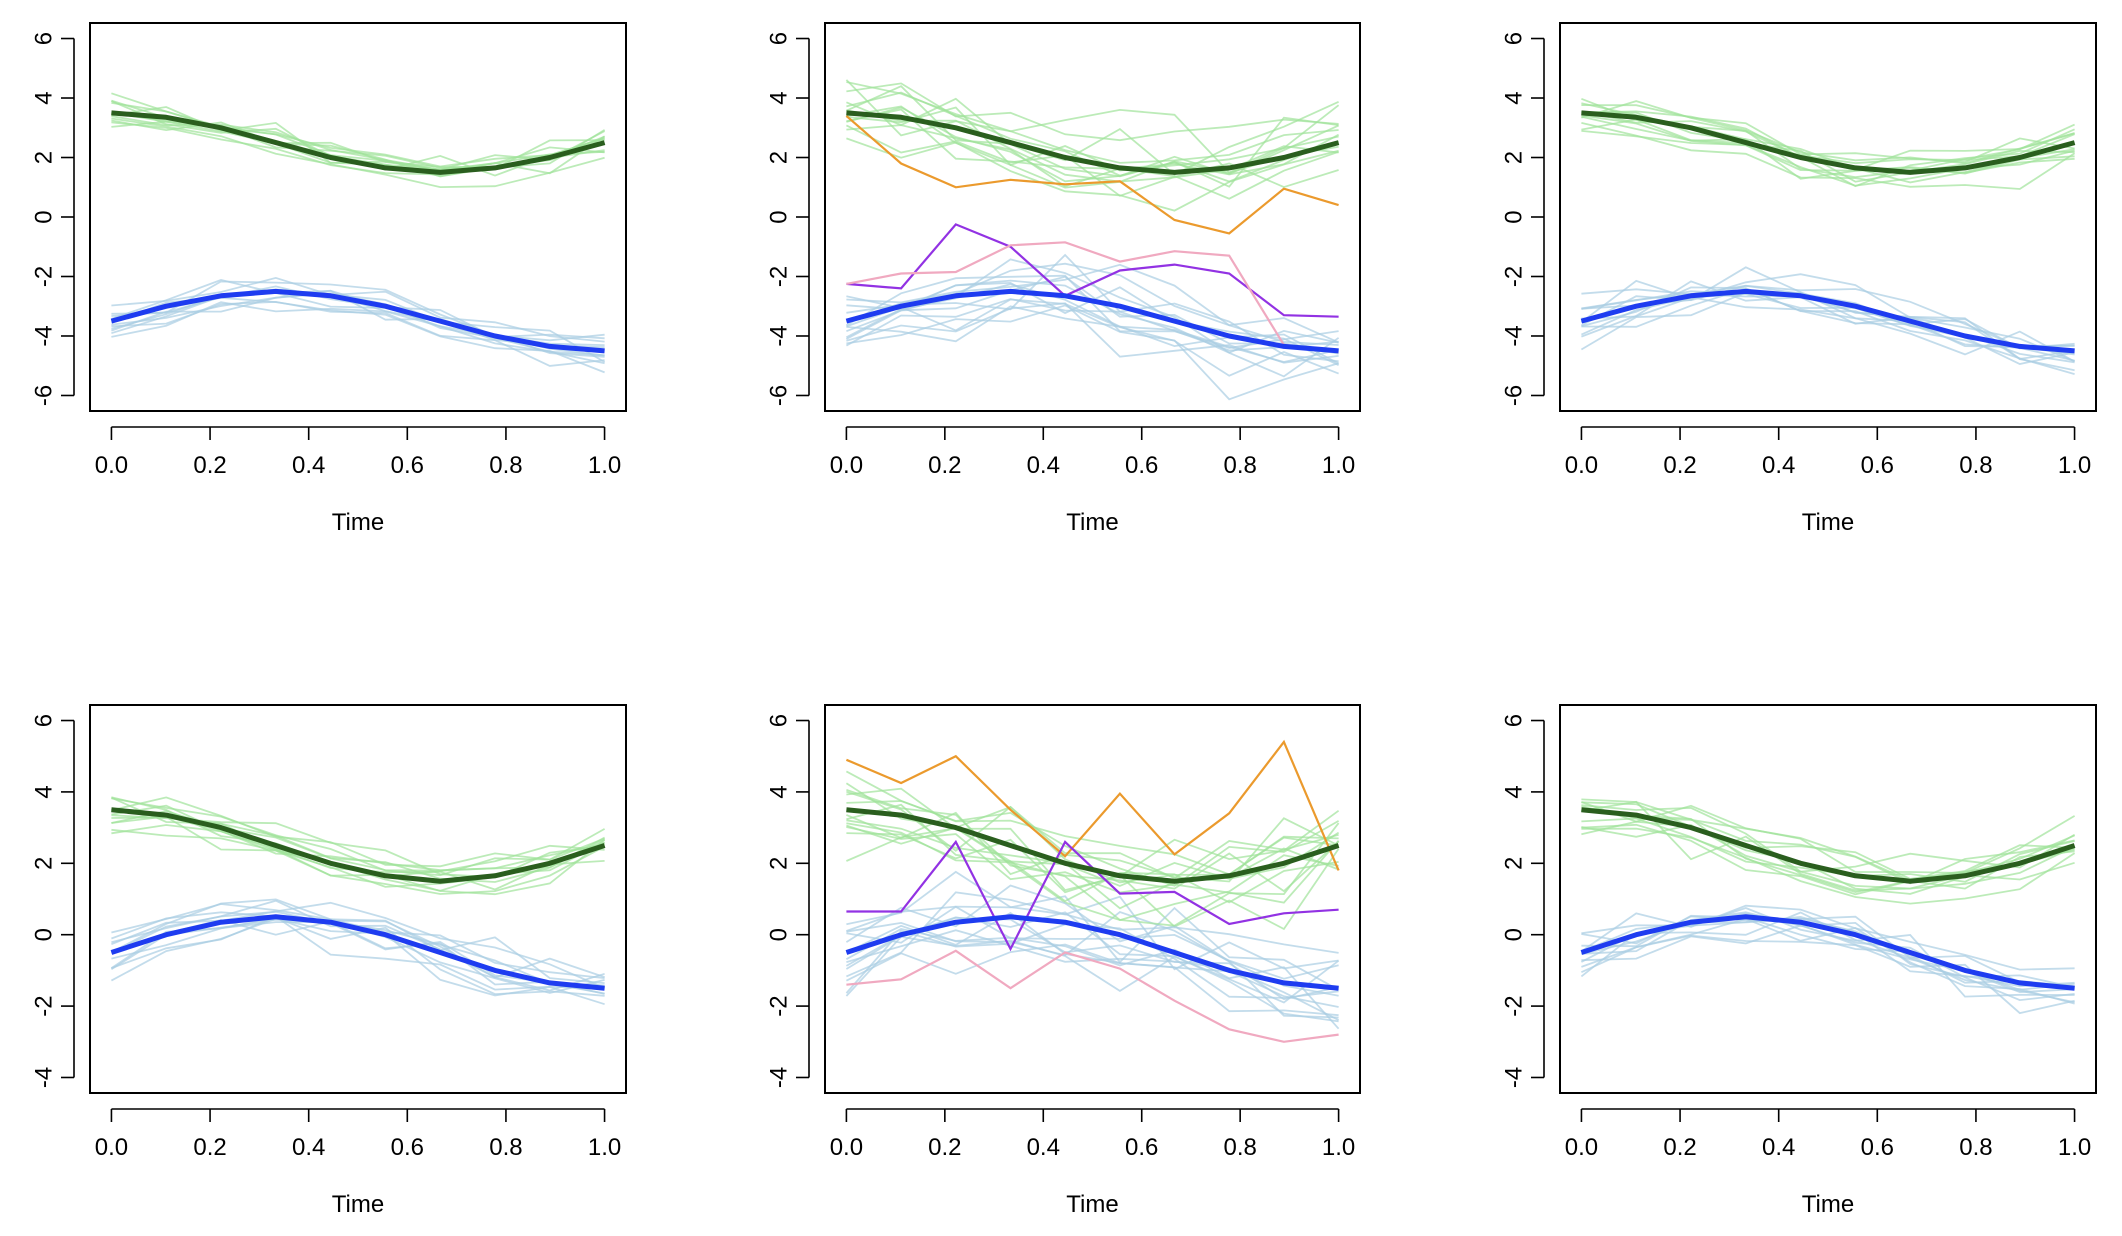 The height and width of the screenshot is (1236, 2122). I want to click on panel-bottom-right: 0.0 0.2 0.4 0.6 0.8 1.0 Time -4 -2 0 2 4 6, so click(1799, 961).